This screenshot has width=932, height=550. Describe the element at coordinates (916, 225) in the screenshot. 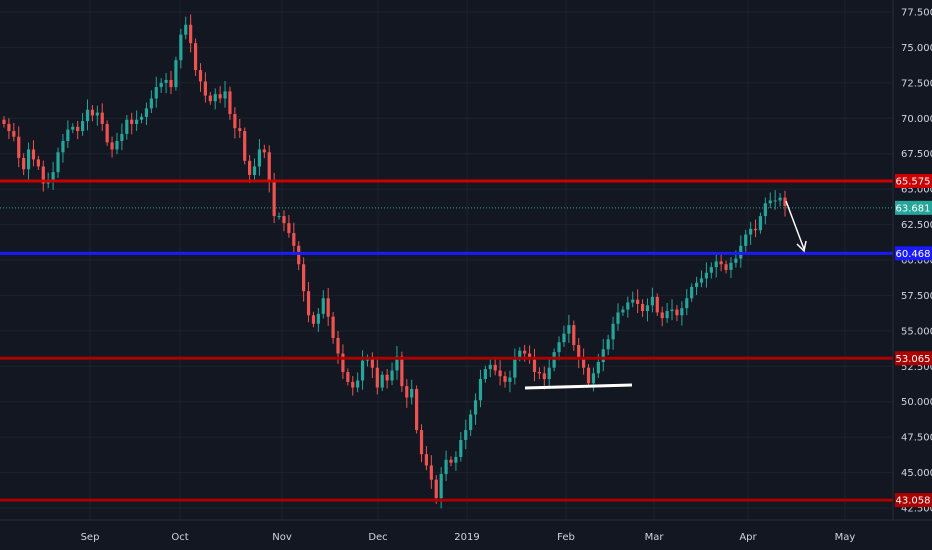

I see `y-tick-label: 62.500` at that location.